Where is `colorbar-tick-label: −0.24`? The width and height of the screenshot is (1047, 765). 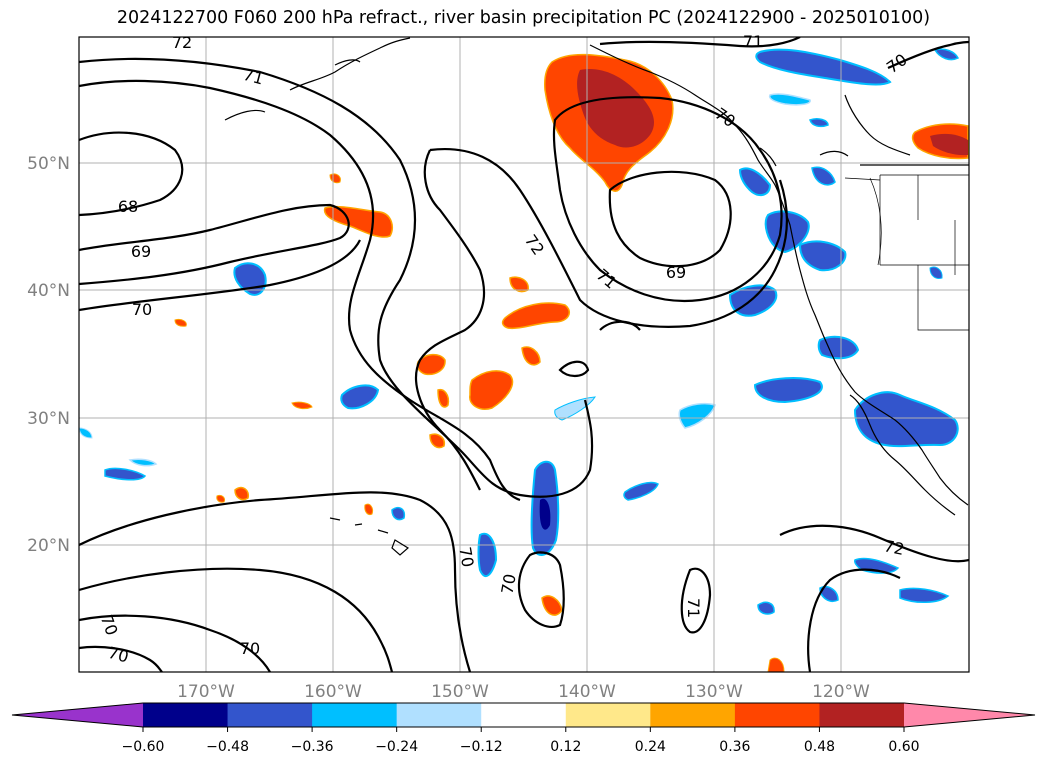 colorbar-tick-label: −0.24 is located at coordinates (396, 747).